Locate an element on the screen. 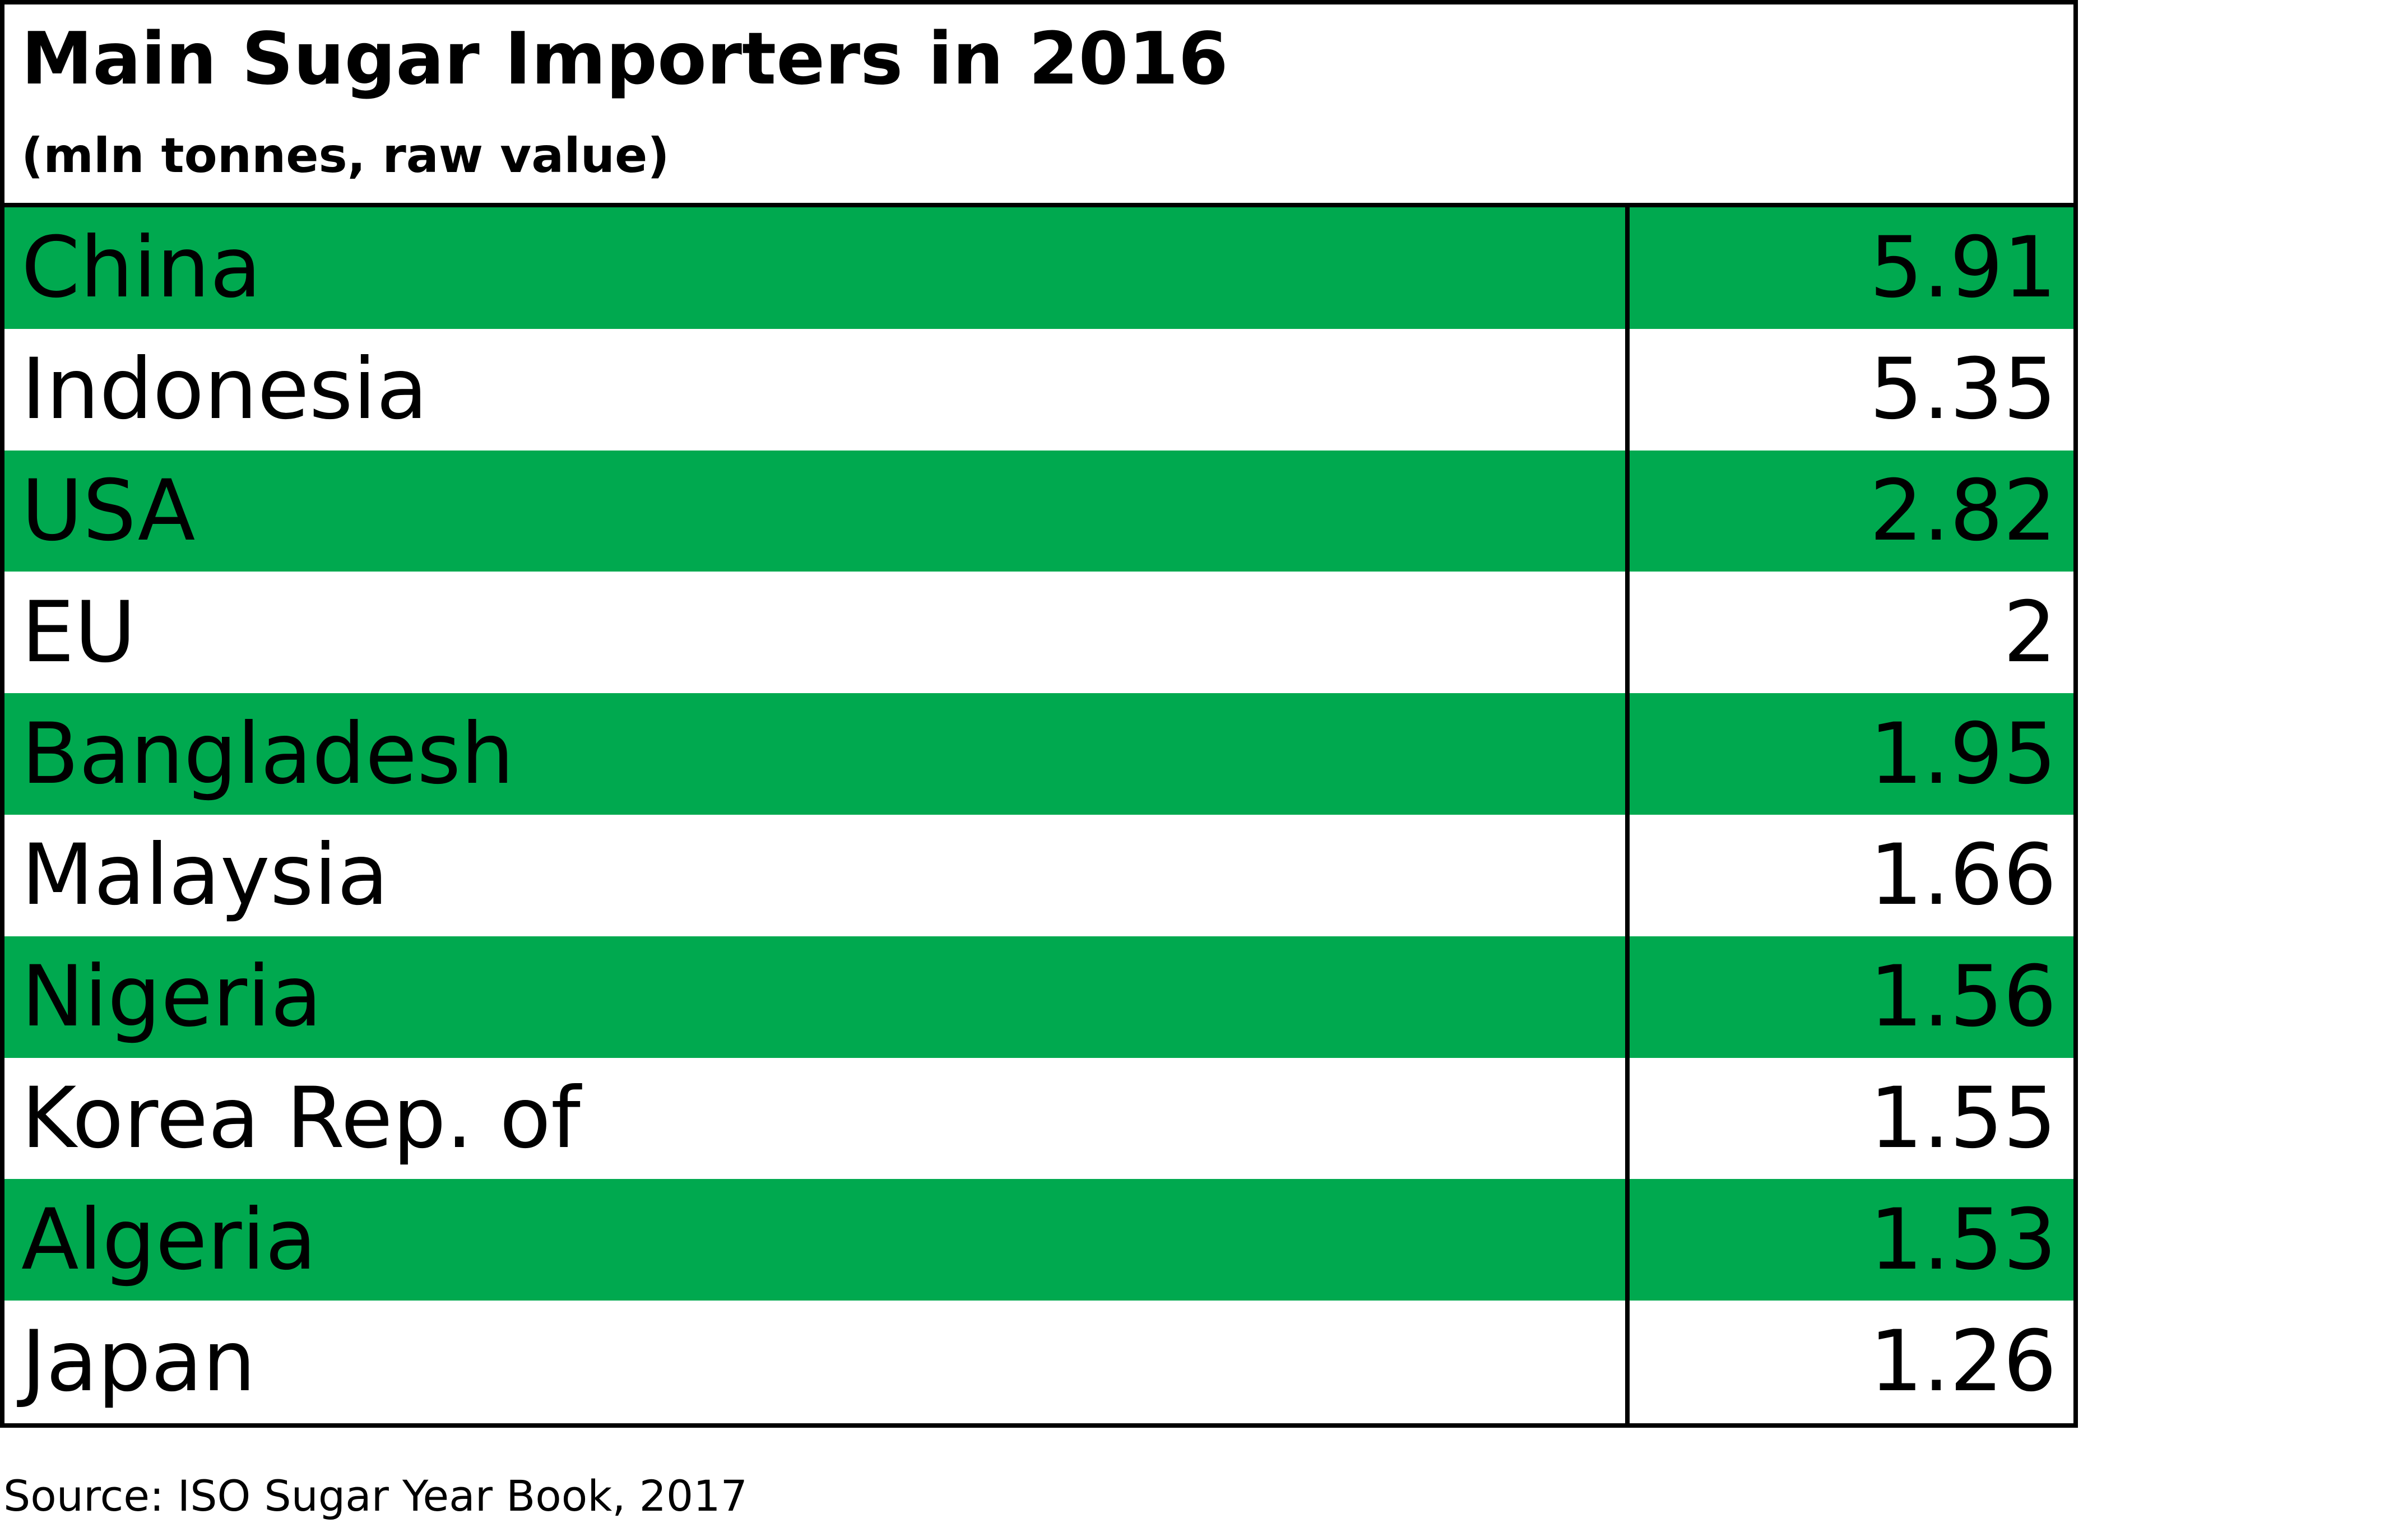  row-country-label: Indonesia is located at coordinates (224, 390).